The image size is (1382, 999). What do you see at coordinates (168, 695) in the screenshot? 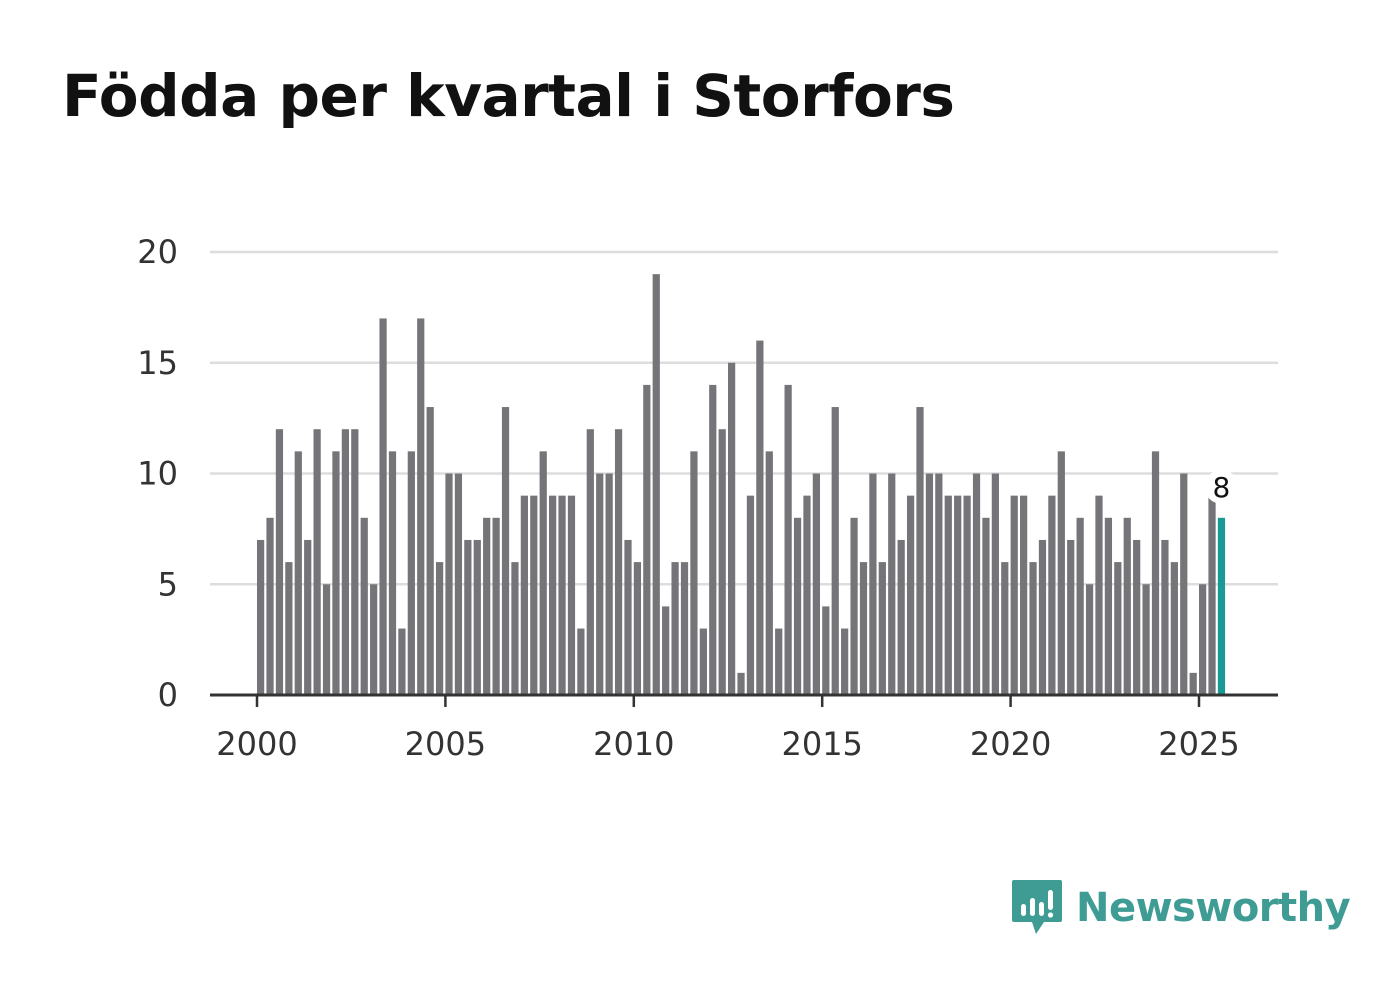
I see `y-tick-label: 0` at bounding box center [168, 695].